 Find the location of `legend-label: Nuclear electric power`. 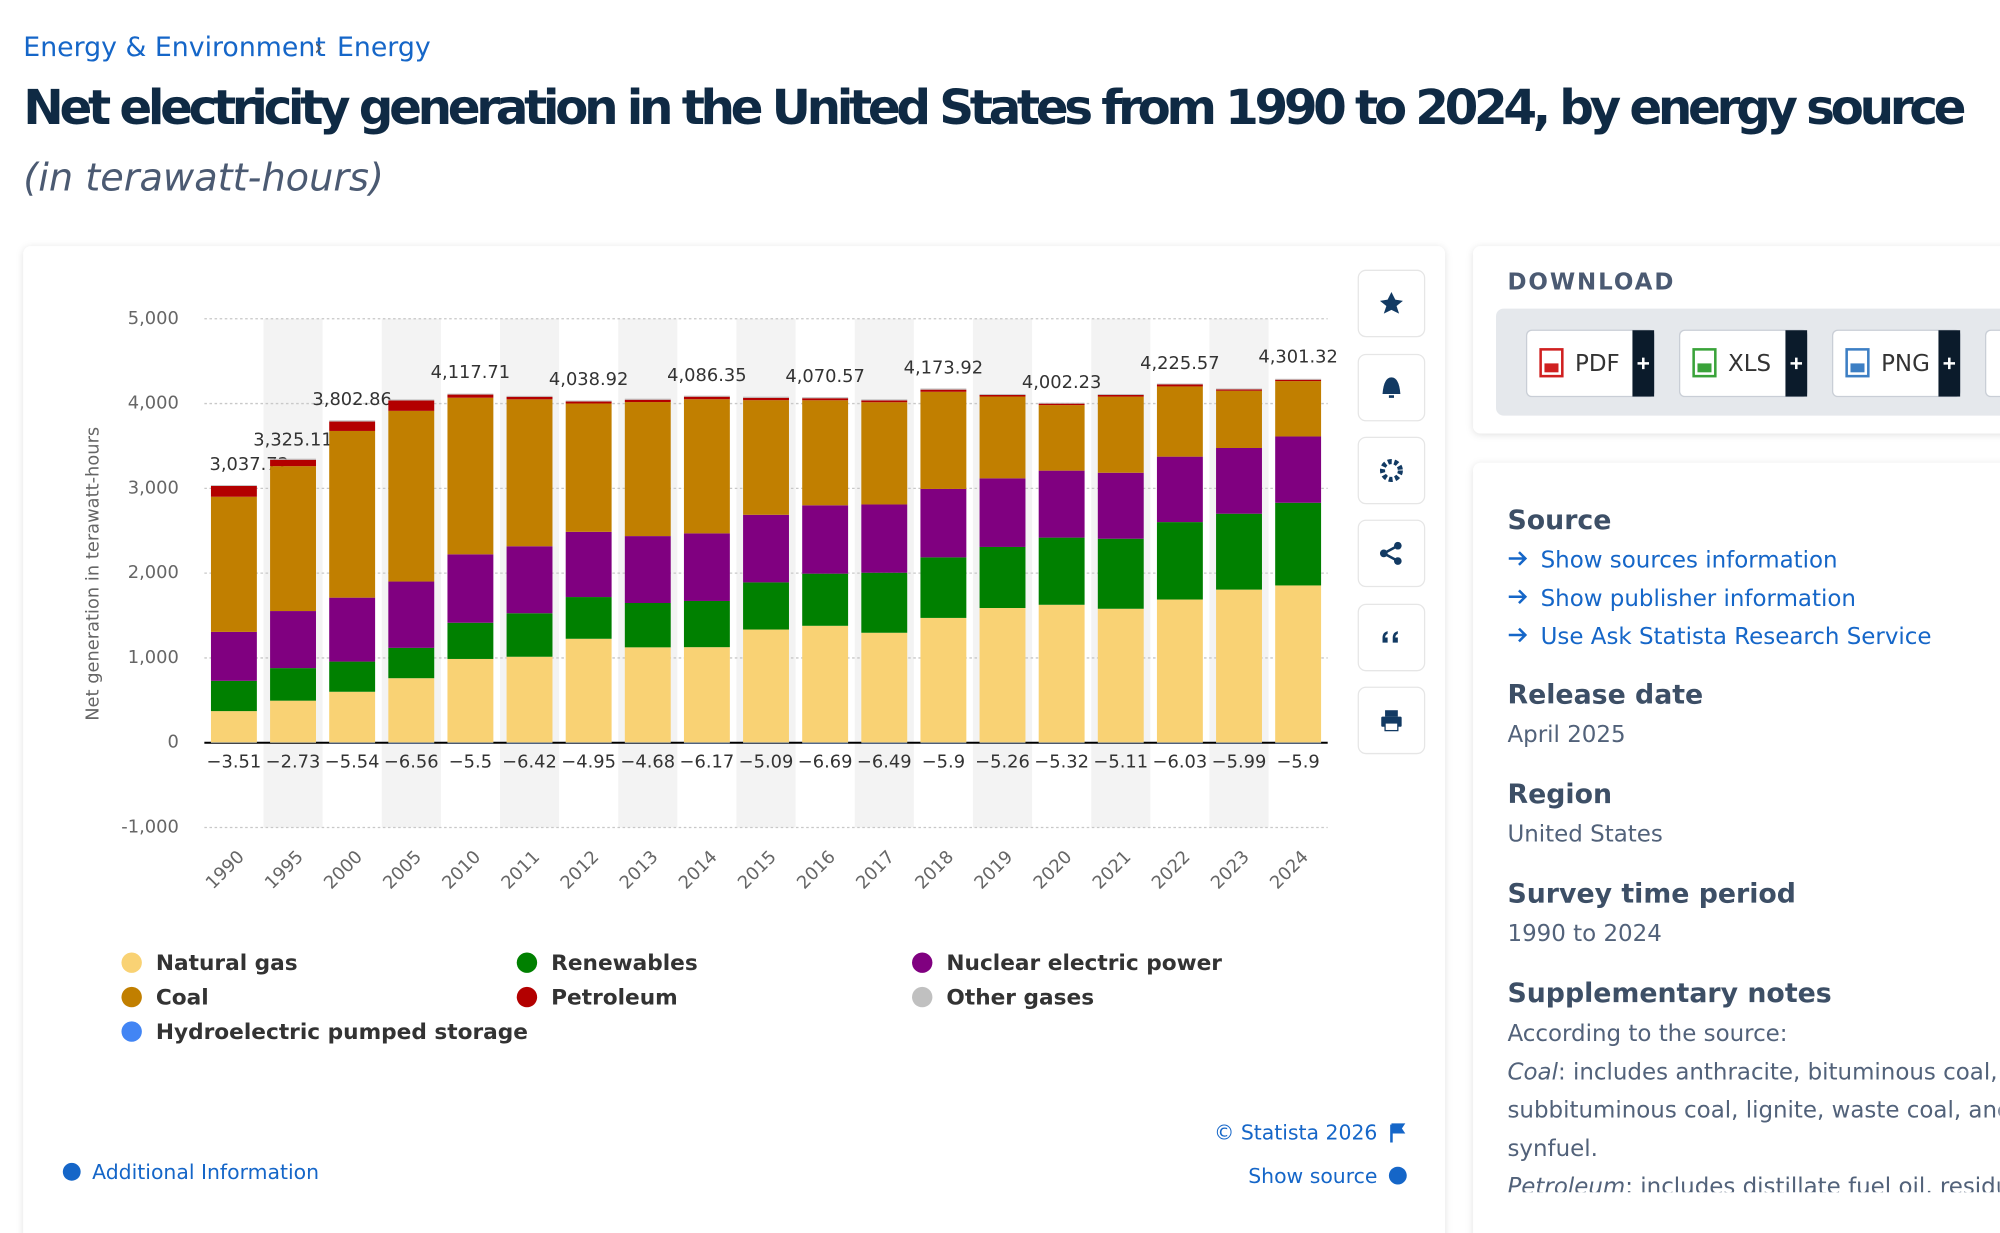

legend-label: Nuclear electric power is located at coordinates (1084, 963).